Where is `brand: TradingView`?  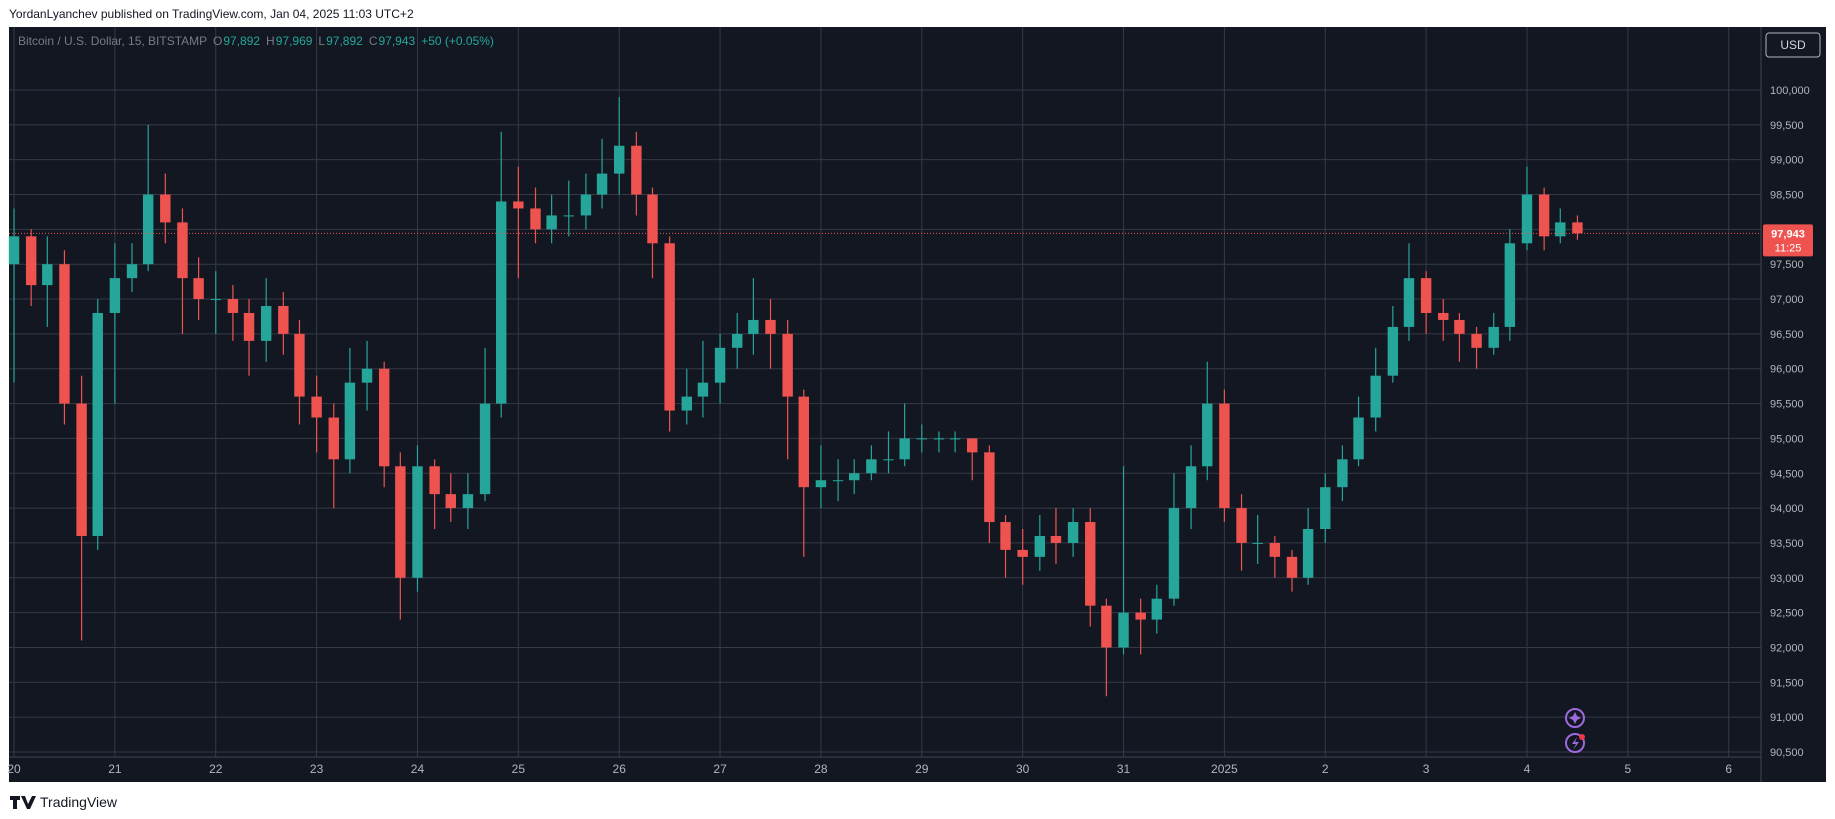
brand: TradingView is located at coordinates (64, 802).